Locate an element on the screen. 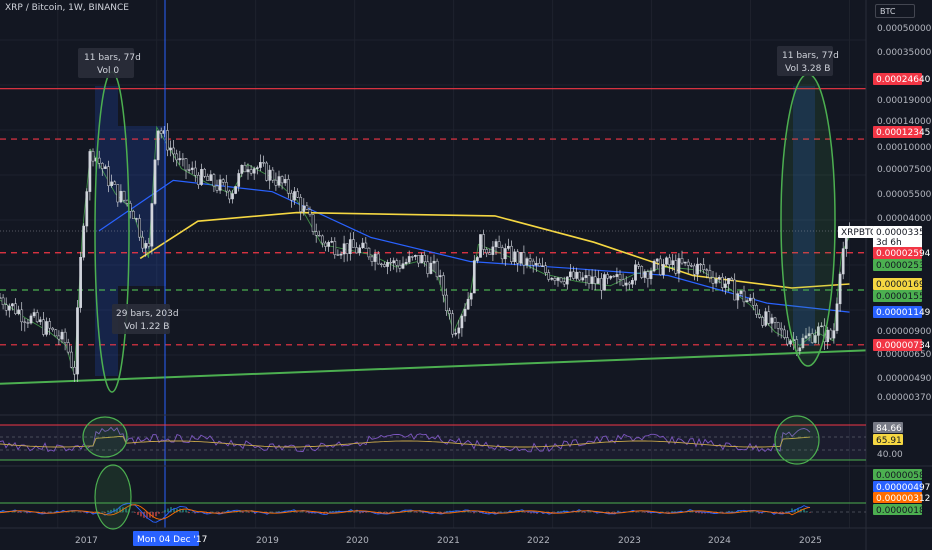 The height and width of the screenshot is (550, 932). symbol-header: XRP / Bitcoin, 1W, BINANCE is located at coordinates (67, 8).